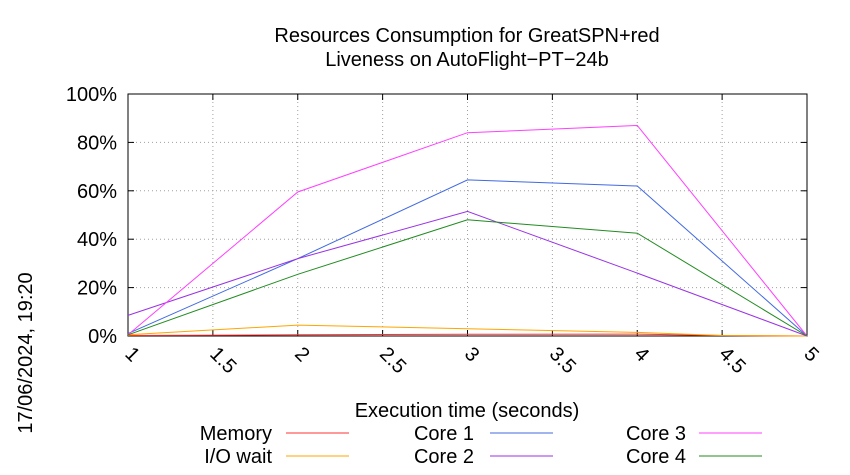 The image size is (850, 475). I want to click on legend-label-core-1: Core 1, so click(444, 434).